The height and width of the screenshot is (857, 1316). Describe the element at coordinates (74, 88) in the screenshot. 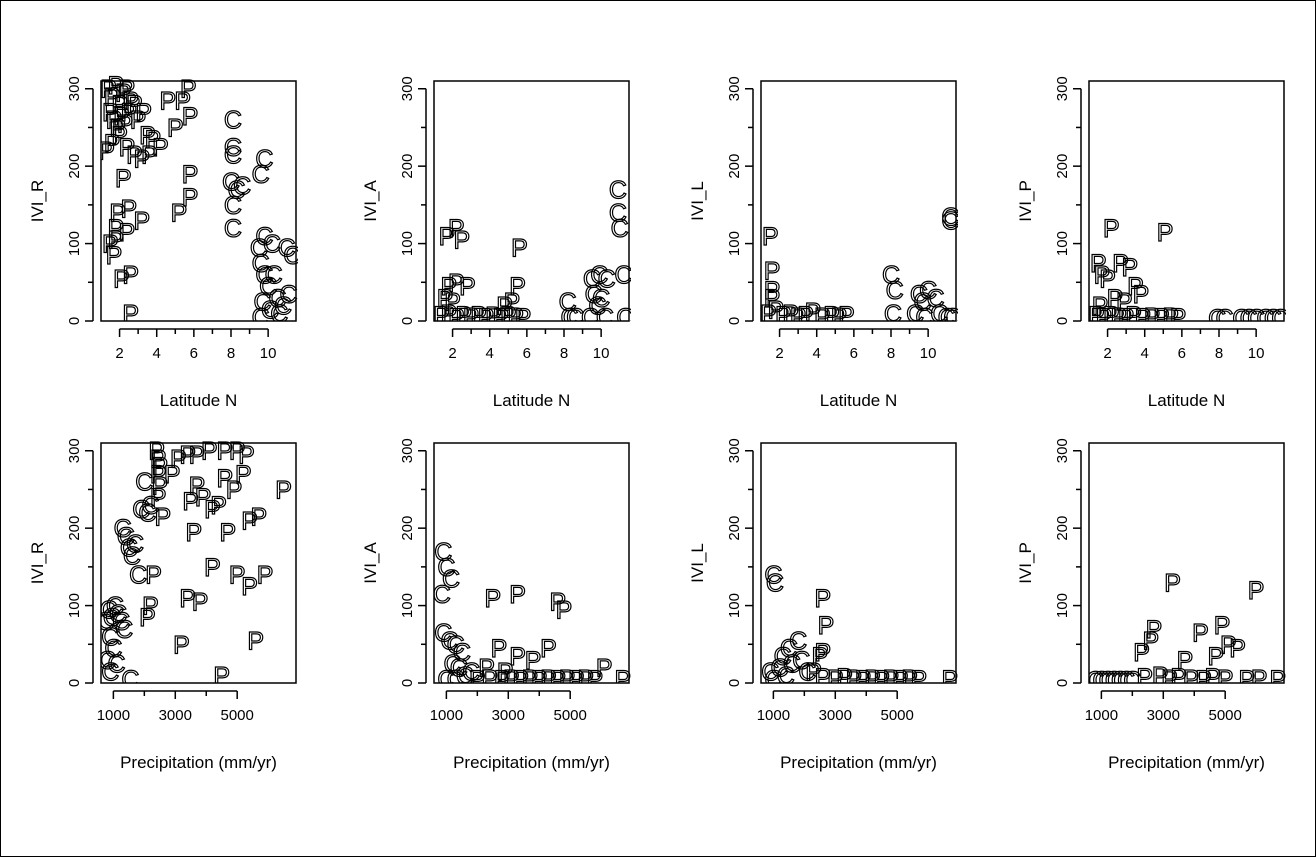

I see `y-tick-label: 300` at that location.